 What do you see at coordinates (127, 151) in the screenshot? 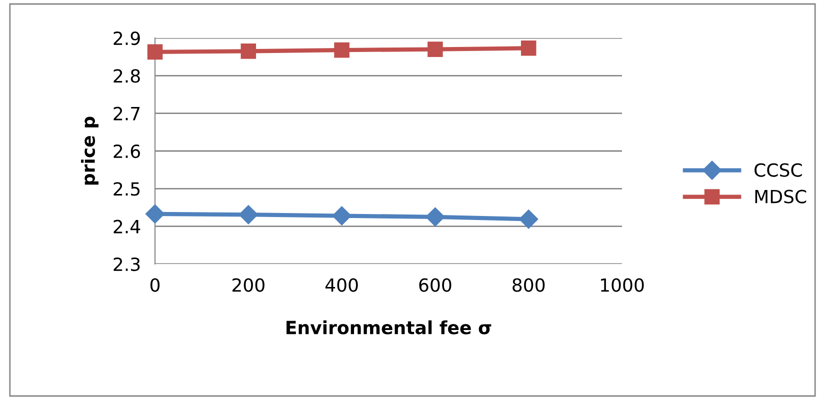
I see `y-tick-label: 2.6` at bounding box center [127, 151].